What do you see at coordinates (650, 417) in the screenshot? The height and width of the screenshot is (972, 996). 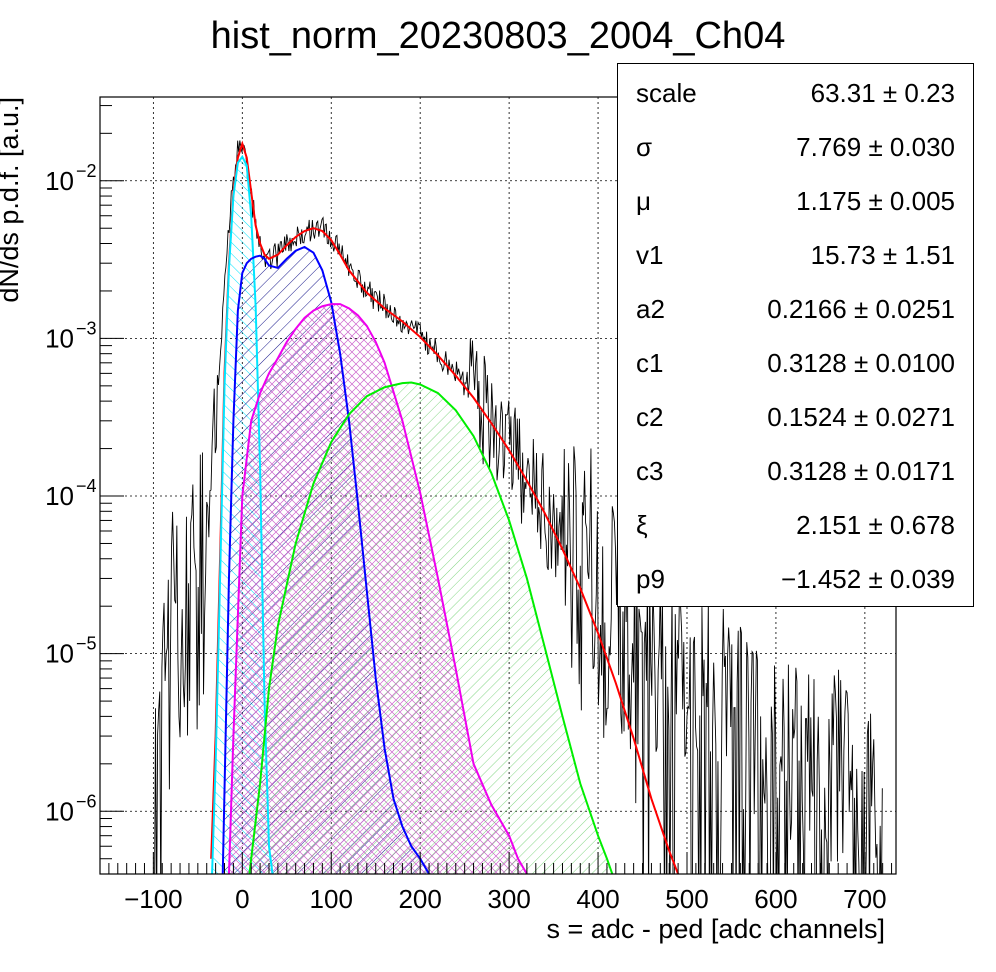 I see `stats-name: c2` at bounding box center [650, 417].